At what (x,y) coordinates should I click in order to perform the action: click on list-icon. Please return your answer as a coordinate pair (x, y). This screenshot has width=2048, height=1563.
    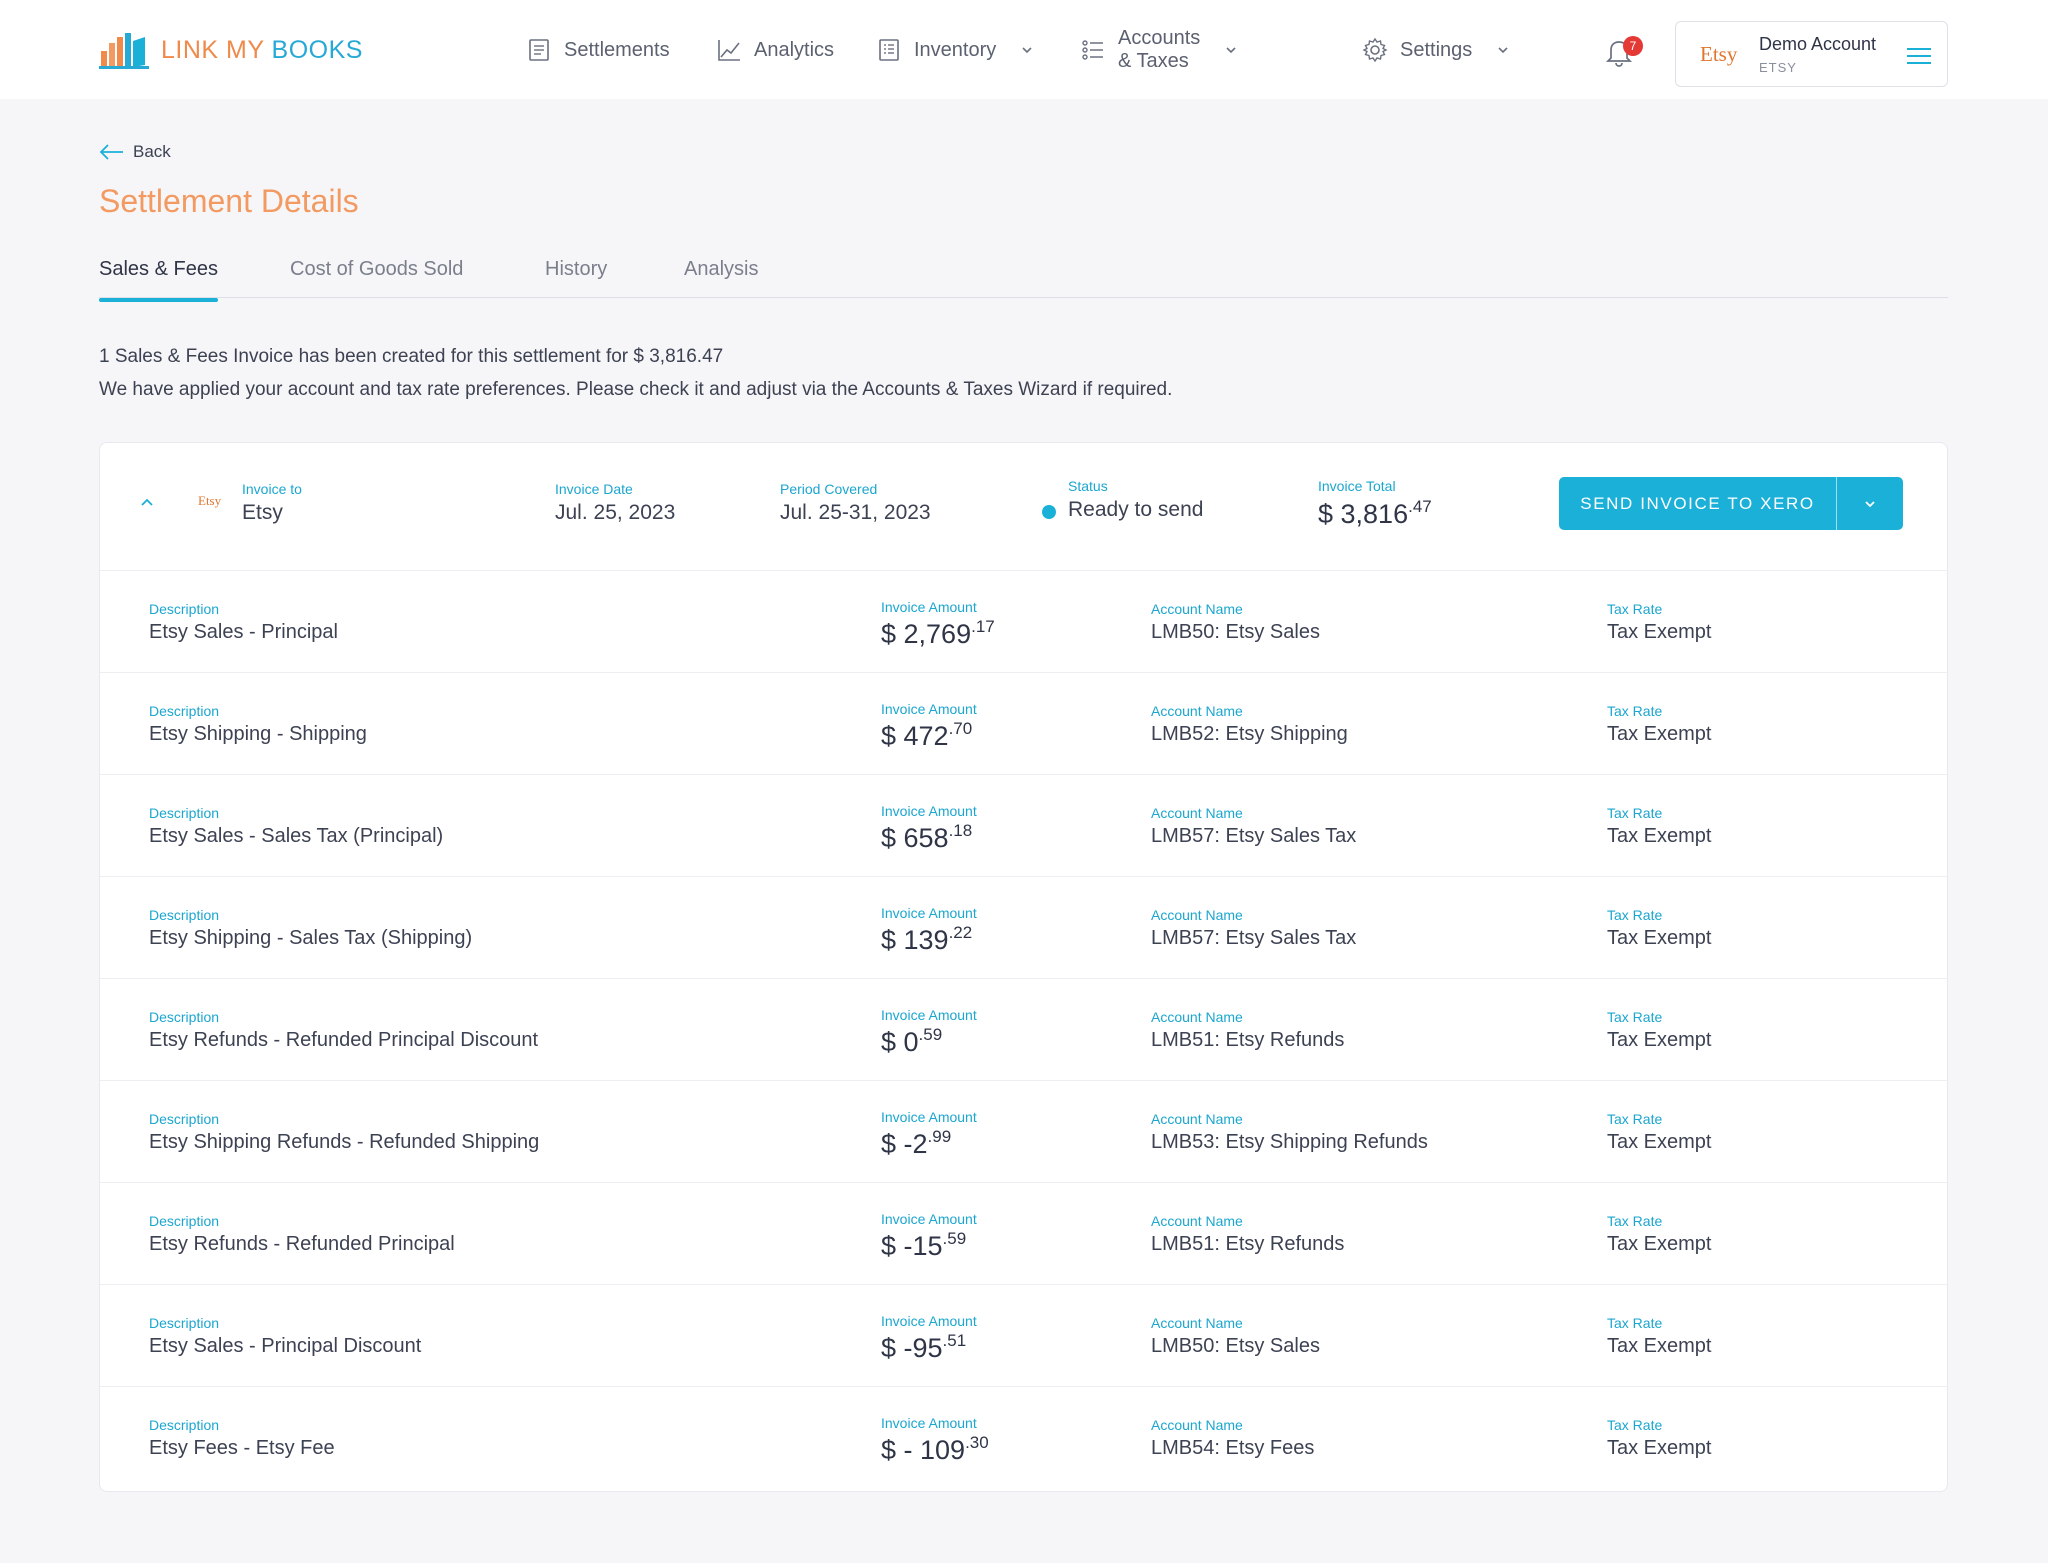
    Looking at the image, I should click on (1093, 50).